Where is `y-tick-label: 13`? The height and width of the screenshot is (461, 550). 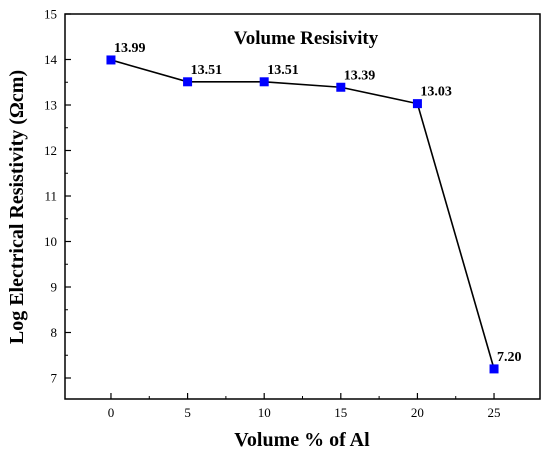
y-tick-label: 13 is located at coordinates (50, 105).